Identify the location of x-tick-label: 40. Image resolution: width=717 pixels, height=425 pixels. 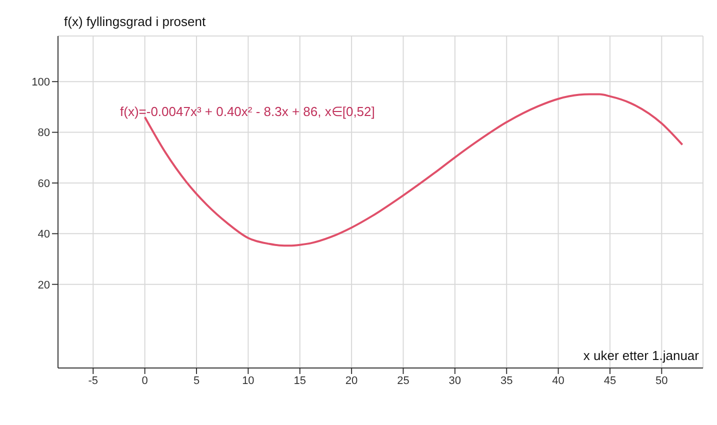
(558, 380).